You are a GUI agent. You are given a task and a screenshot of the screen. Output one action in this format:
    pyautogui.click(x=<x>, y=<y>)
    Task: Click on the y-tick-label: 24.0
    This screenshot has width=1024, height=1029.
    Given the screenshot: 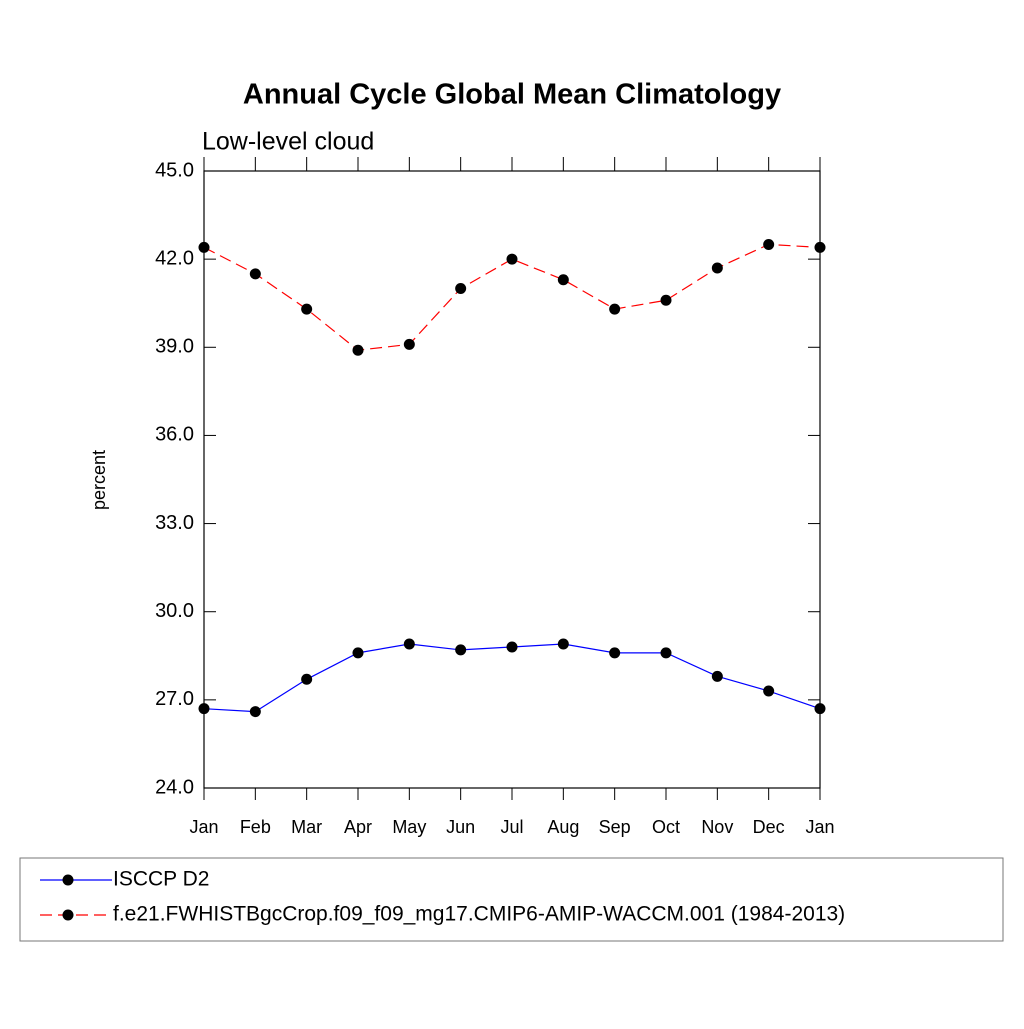 What is the action you would take?
    pyautogui.click(x=174, y=787)
    